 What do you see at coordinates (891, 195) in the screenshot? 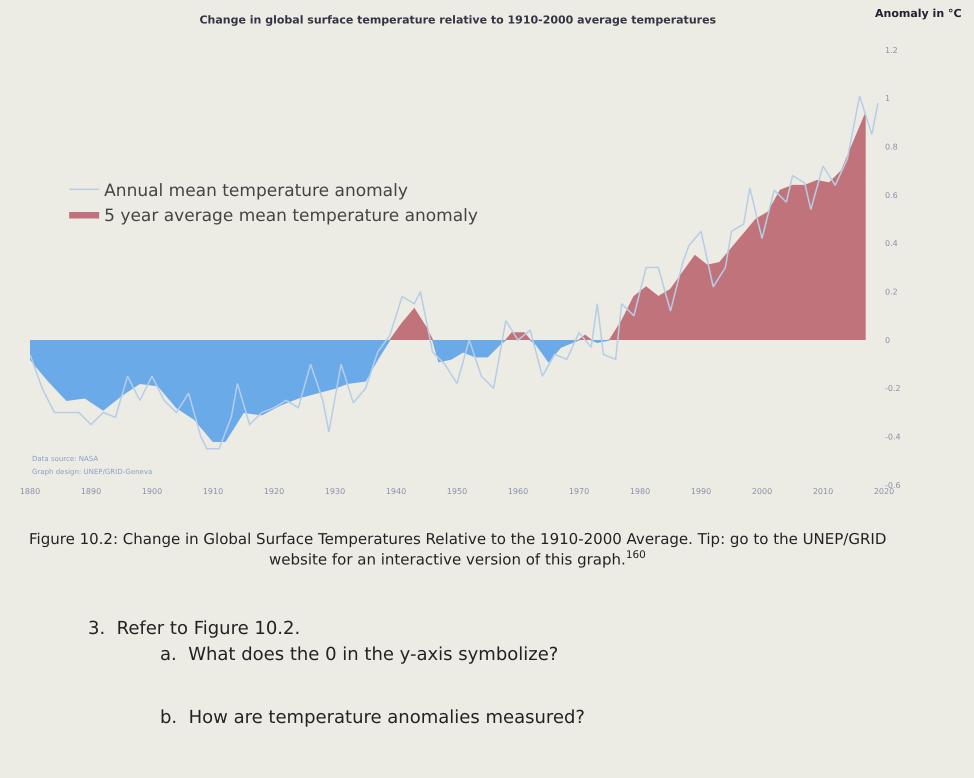
I see `y-tick-label: 0.6` at bounding box center [891, 195].